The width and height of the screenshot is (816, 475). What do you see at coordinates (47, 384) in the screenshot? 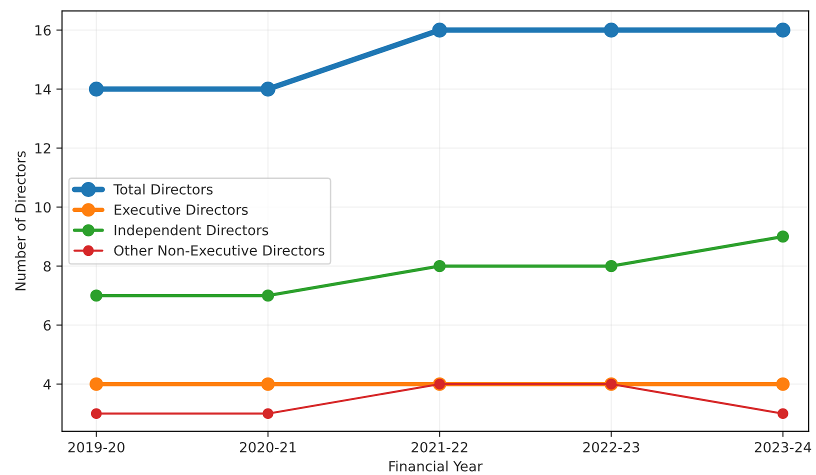
I see `y-tick-label: 4` at bounding box center [47, 384].